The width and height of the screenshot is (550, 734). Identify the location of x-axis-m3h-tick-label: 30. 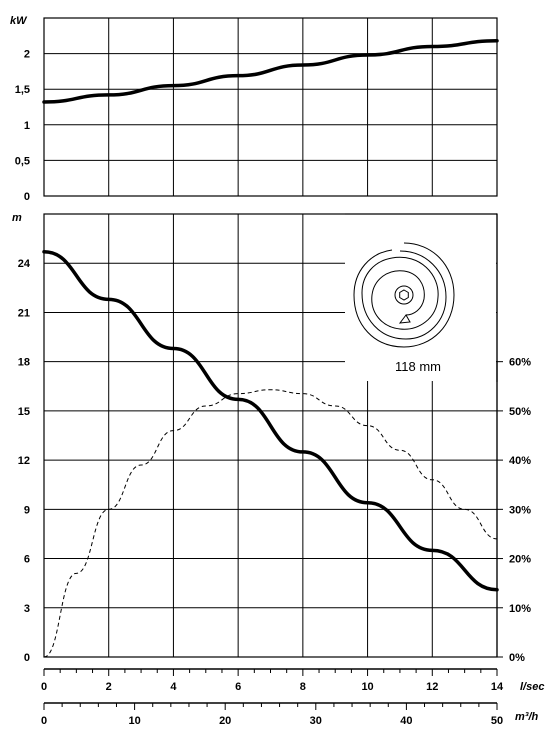
(316, 721).